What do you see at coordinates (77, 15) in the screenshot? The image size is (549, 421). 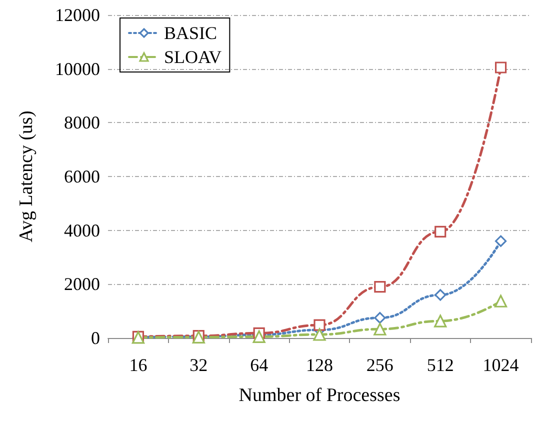 I see `y-tick-label: 12000` at bounding box center [77, 15].